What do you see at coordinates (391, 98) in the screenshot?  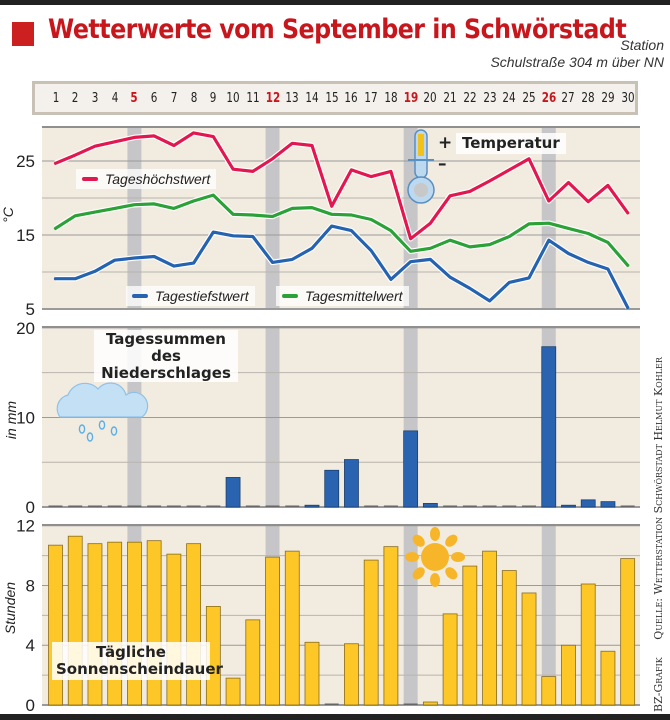 I see `day-label: 18` at bounding box center [391, 98].